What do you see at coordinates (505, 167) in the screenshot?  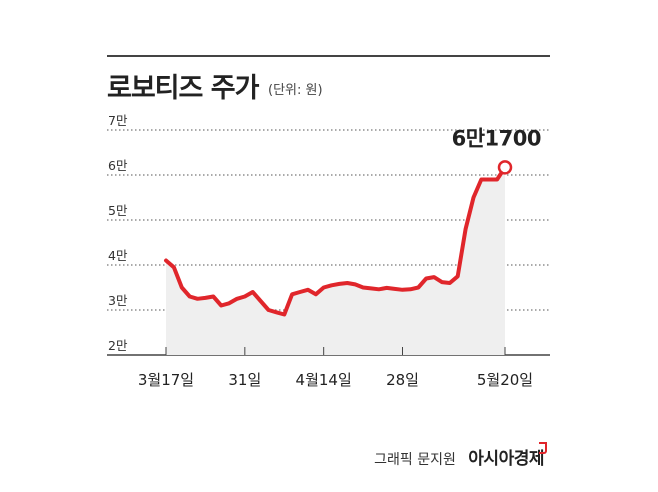 I see `last-point-marker` at bounding box center [505, 167].